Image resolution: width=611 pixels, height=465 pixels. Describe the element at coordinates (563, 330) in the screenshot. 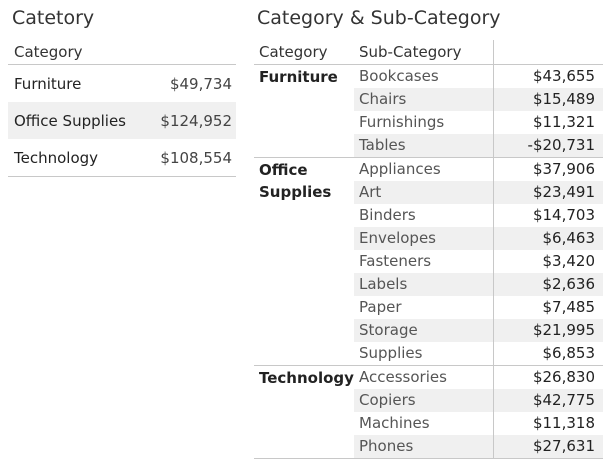

I see `sub-category-value: $21,995` at that location.